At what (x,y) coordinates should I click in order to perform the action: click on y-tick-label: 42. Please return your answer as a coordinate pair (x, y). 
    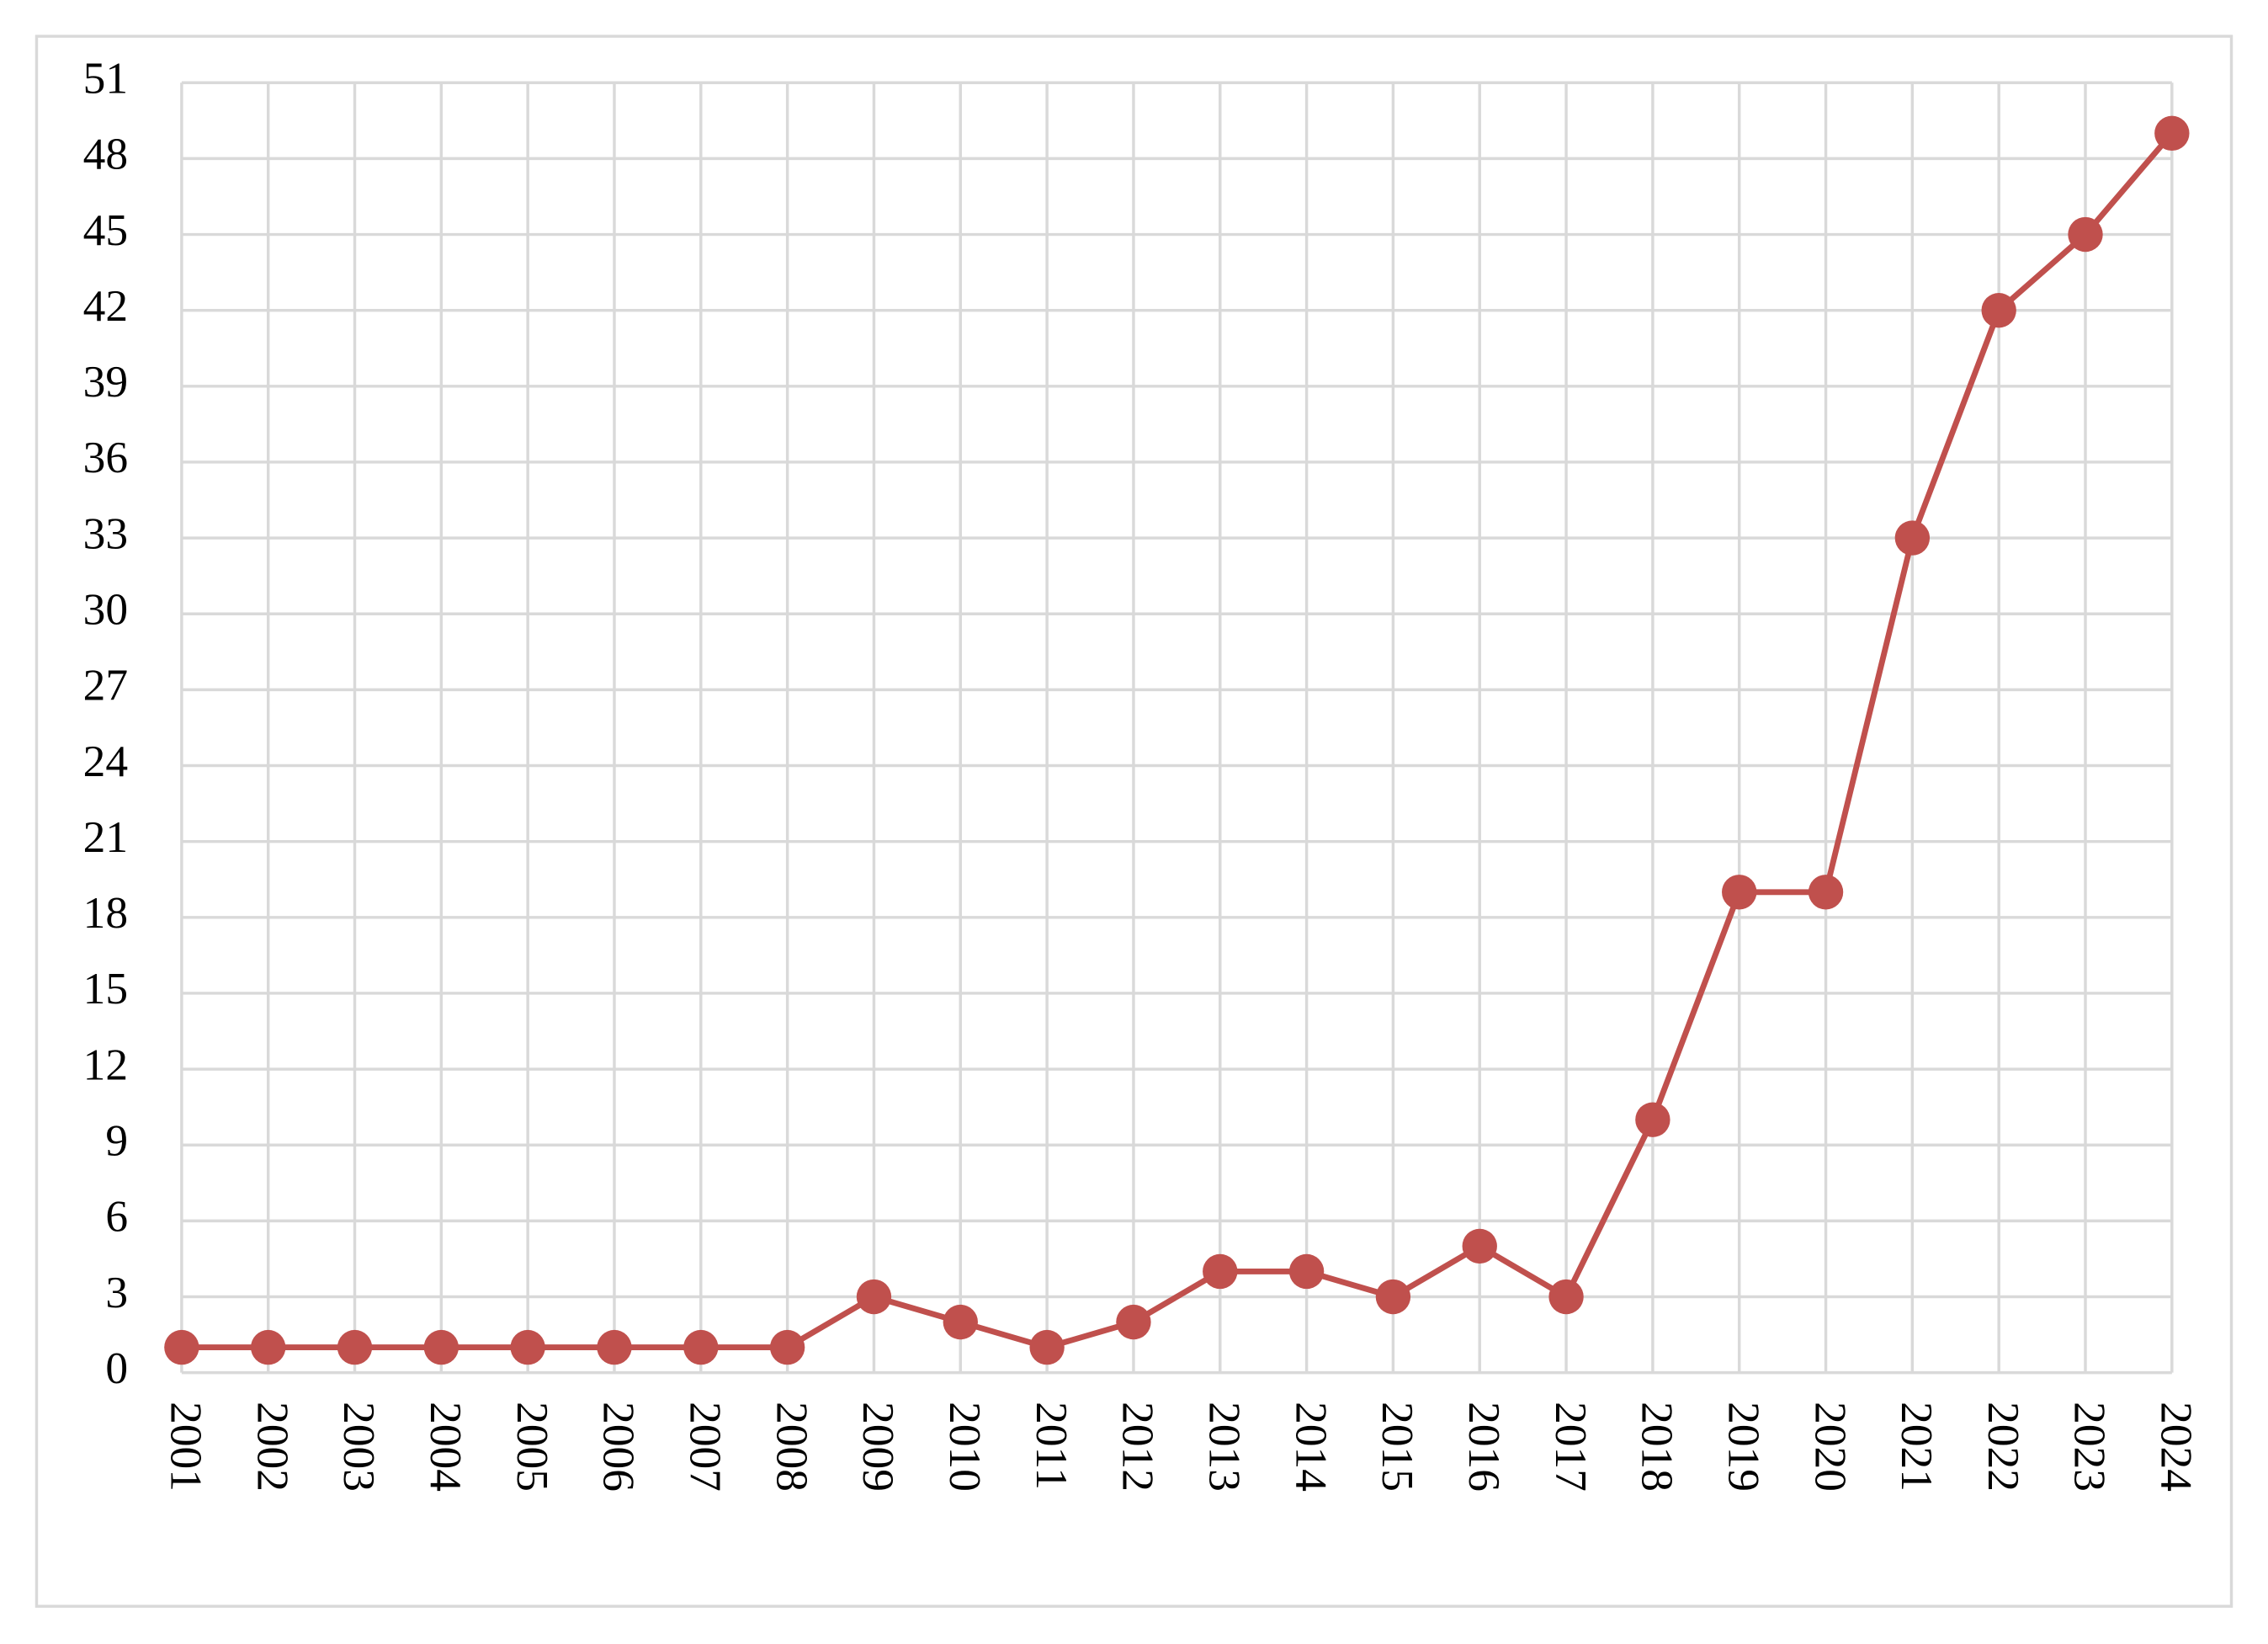
    Looking at the image, I should click on (105, 305).